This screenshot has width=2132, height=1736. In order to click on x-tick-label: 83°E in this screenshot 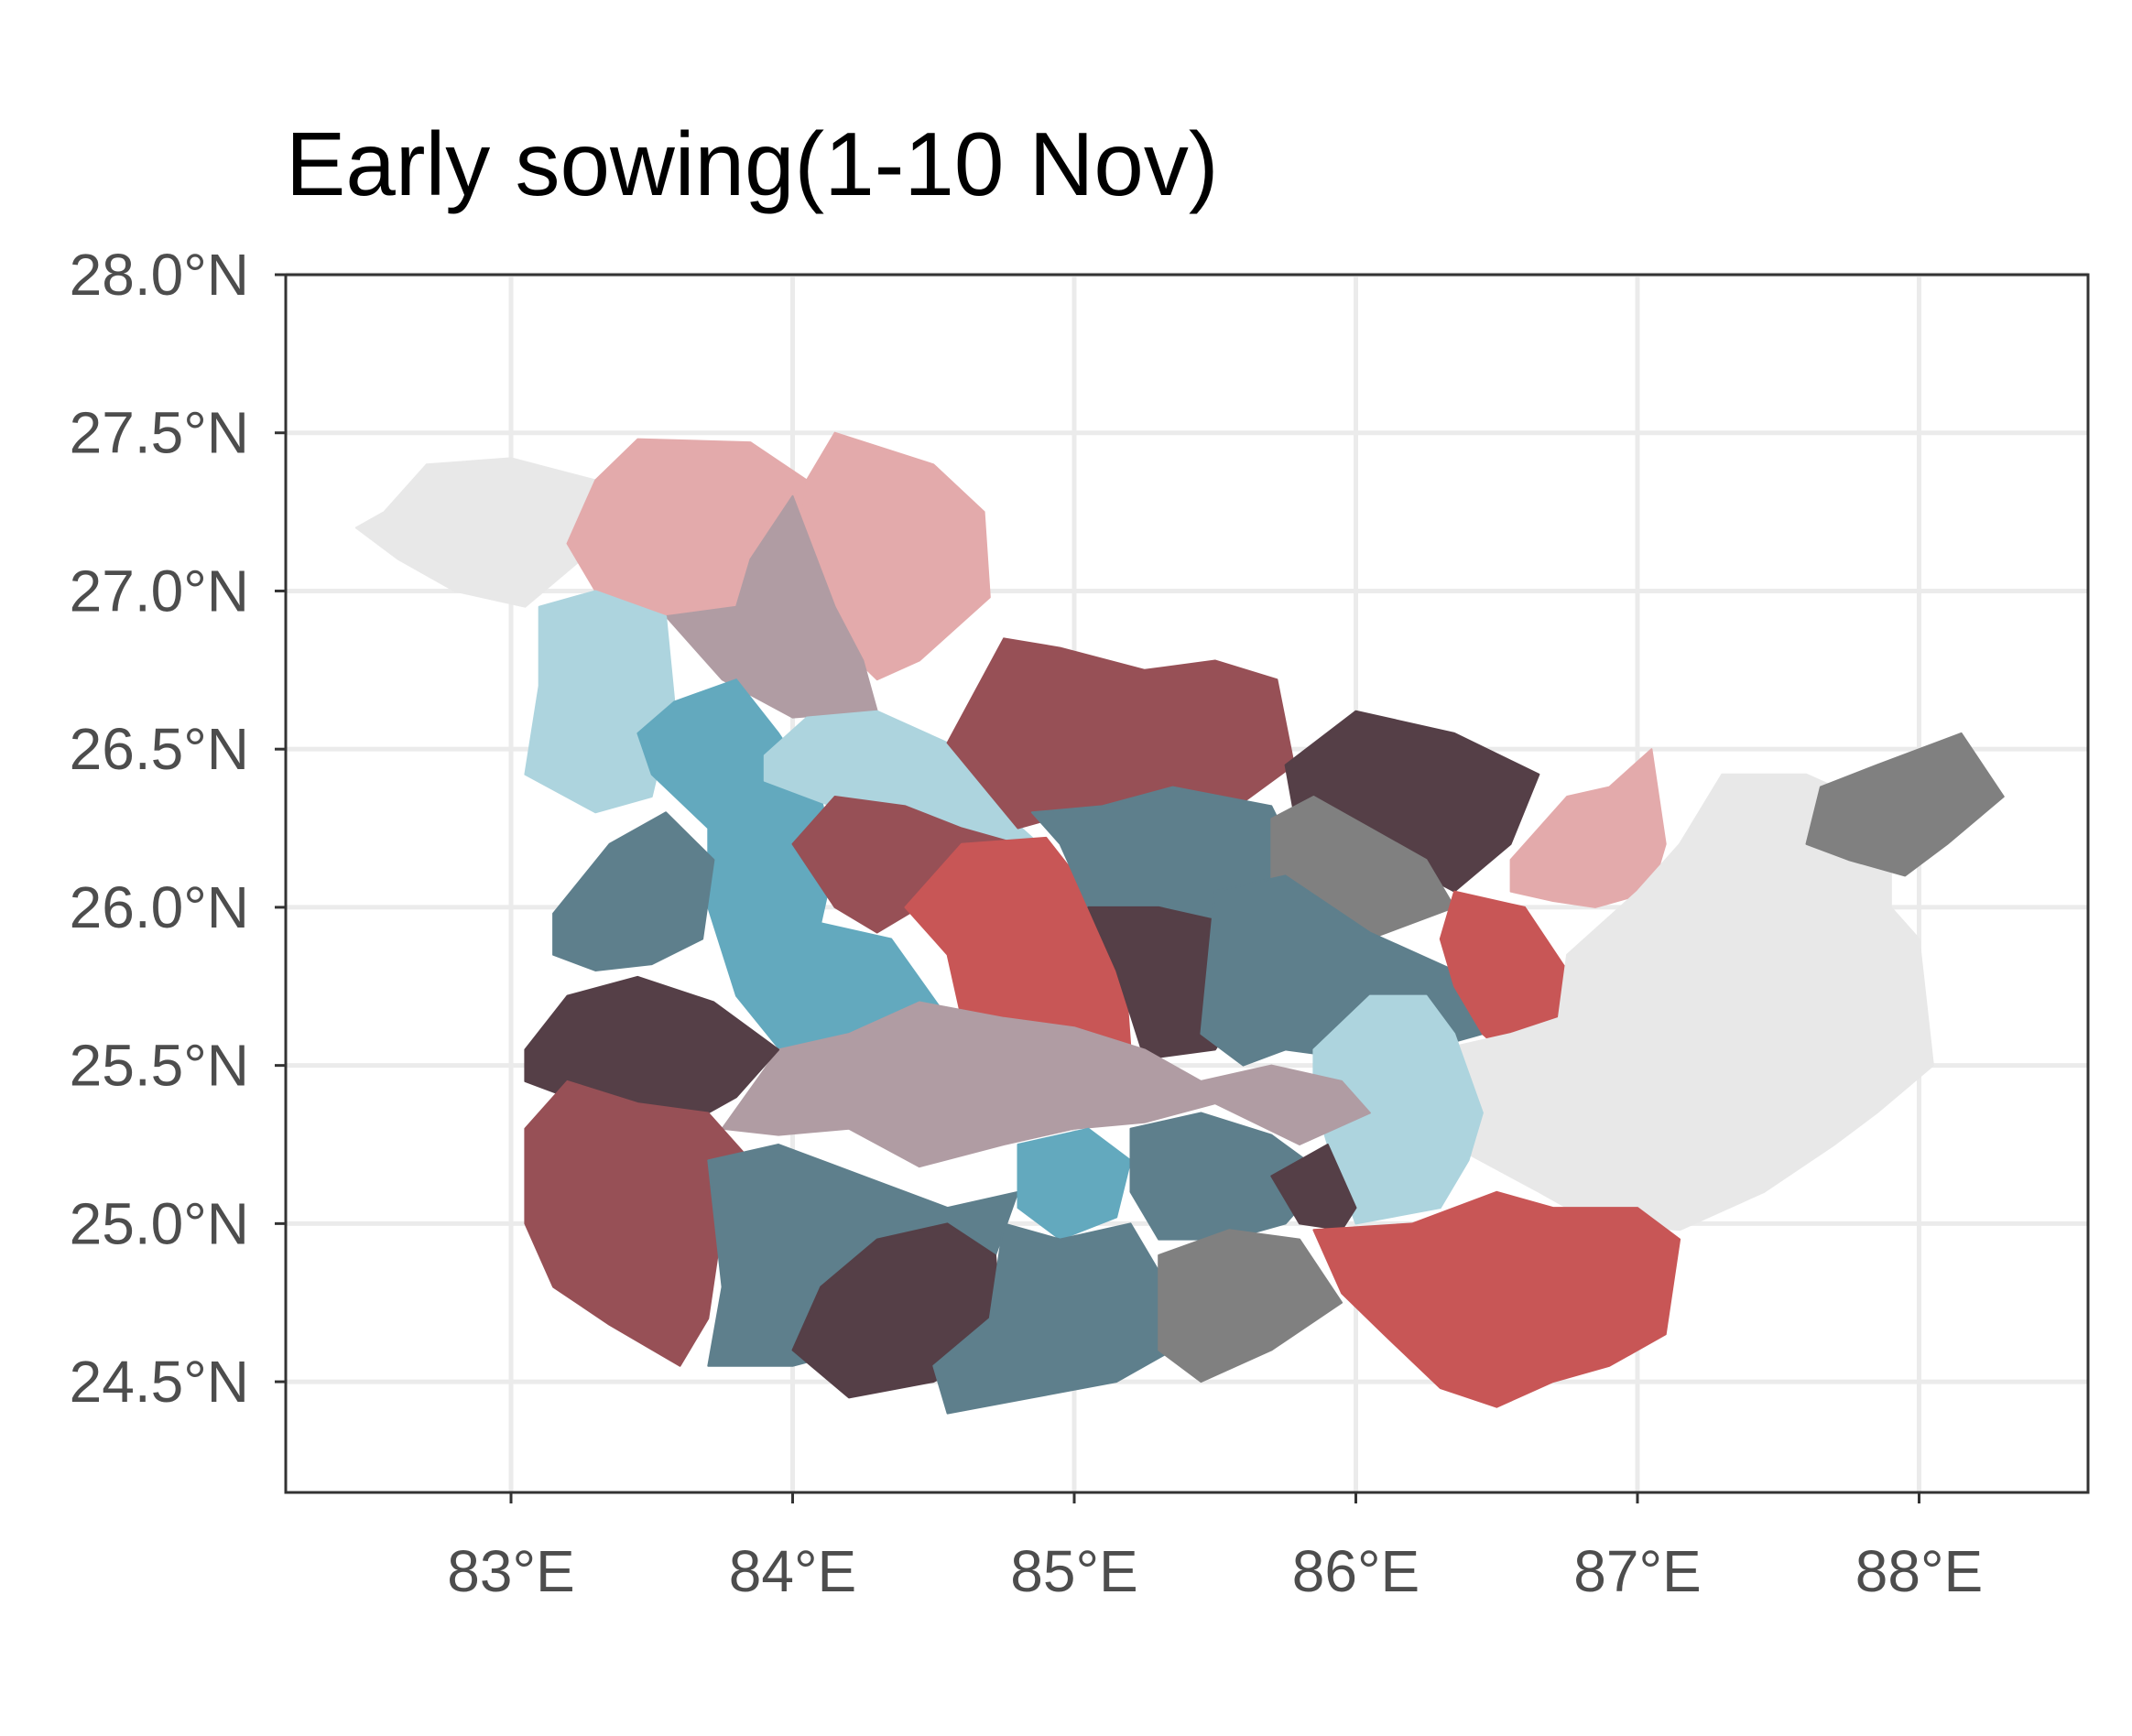, I will do `click(510, 1571)`.